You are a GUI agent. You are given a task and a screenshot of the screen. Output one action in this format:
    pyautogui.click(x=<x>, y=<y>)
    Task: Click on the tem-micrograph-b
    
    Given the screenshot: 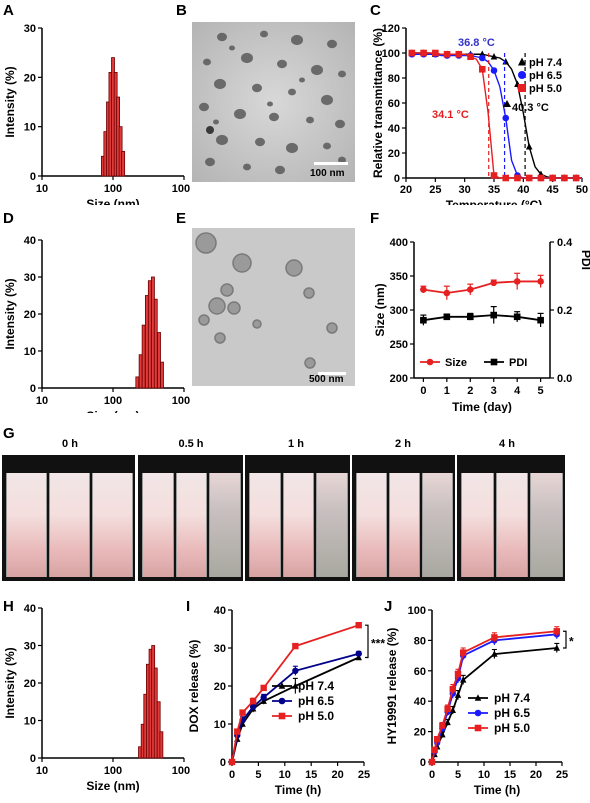 What is the action you would take?
    pyautogui.click(x=273, y=102)
    